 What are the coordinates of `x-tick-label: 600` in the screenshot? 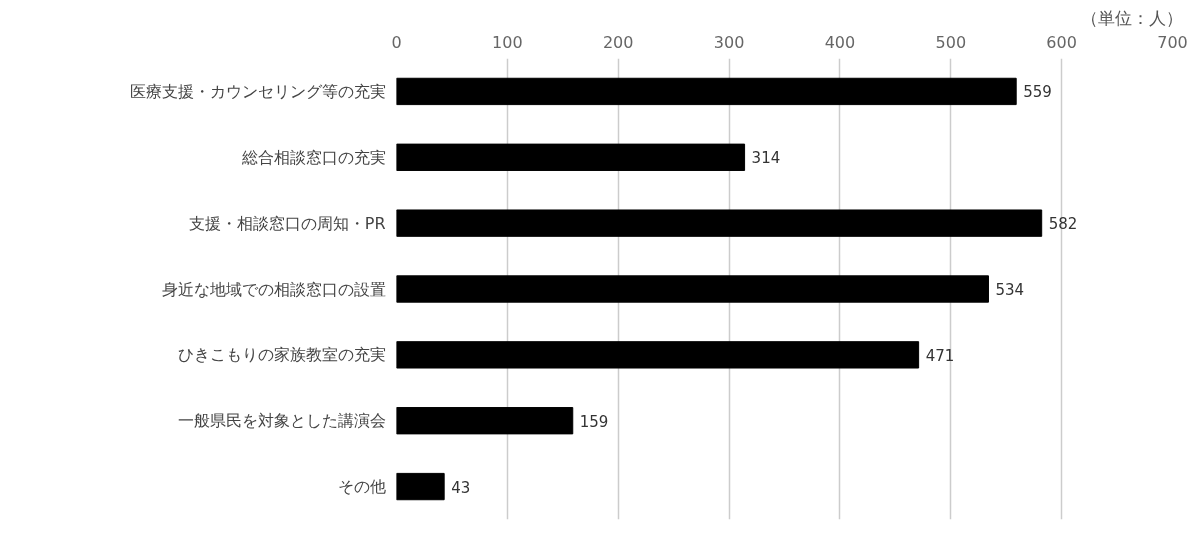 It's located at (1061, 42).